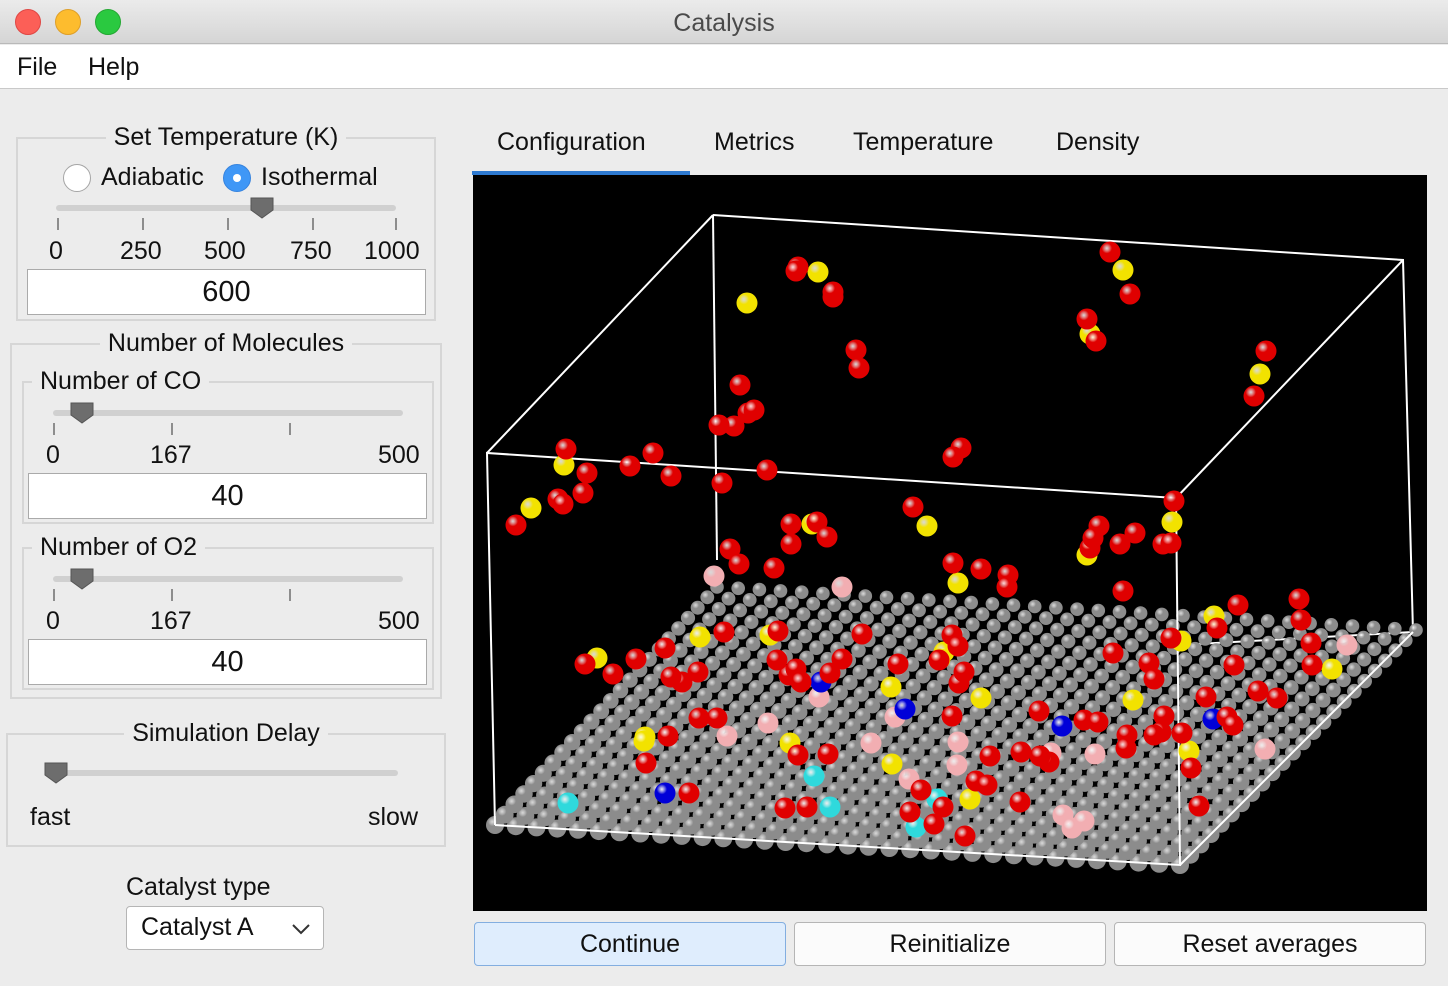  Describe the element at coordinates (724, 22) in the screenshot. I see `title-bar: Catalysis` at that location.